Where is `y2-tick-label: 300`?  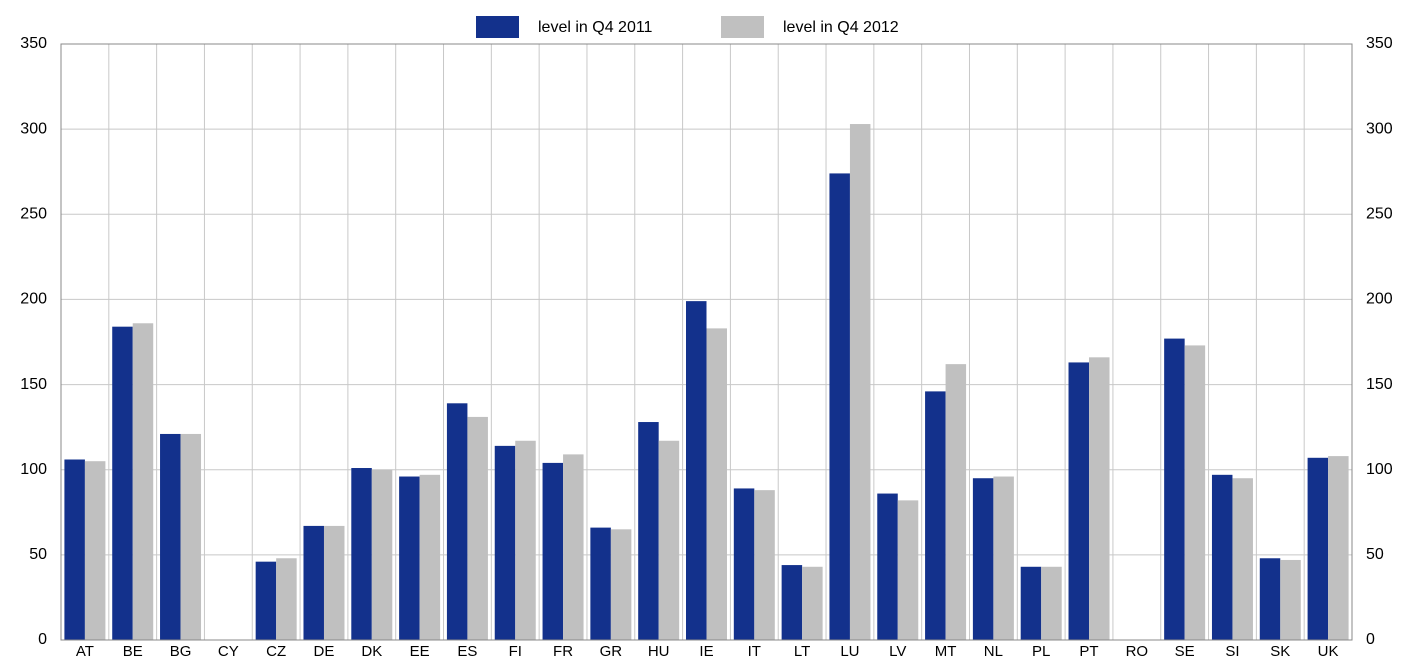 y2-tick-label: 300 is located at coordinates (1379, 128).